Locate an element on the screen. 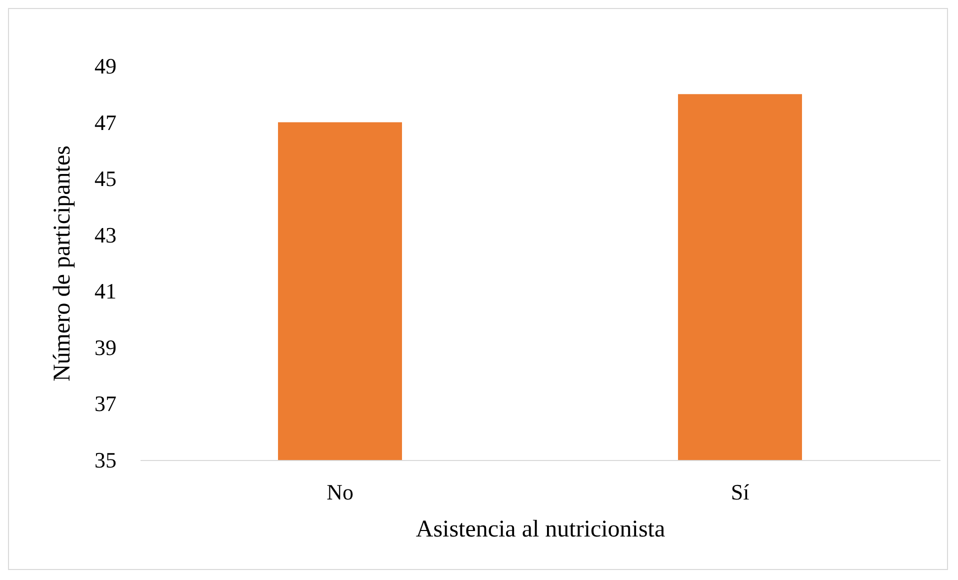 The width and height of the screenshot is (958, 580). x-tick-label: No is located at coordinates (340, 492).